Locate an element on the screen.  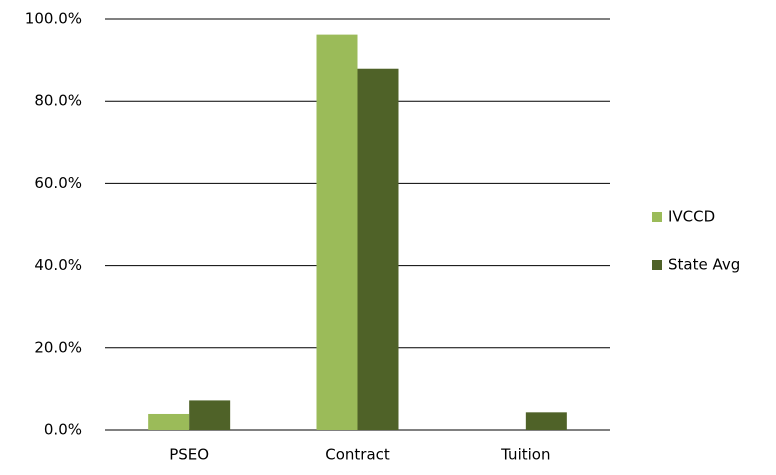
y-tick-label: 20.0% is located at coordinates (58, 347).